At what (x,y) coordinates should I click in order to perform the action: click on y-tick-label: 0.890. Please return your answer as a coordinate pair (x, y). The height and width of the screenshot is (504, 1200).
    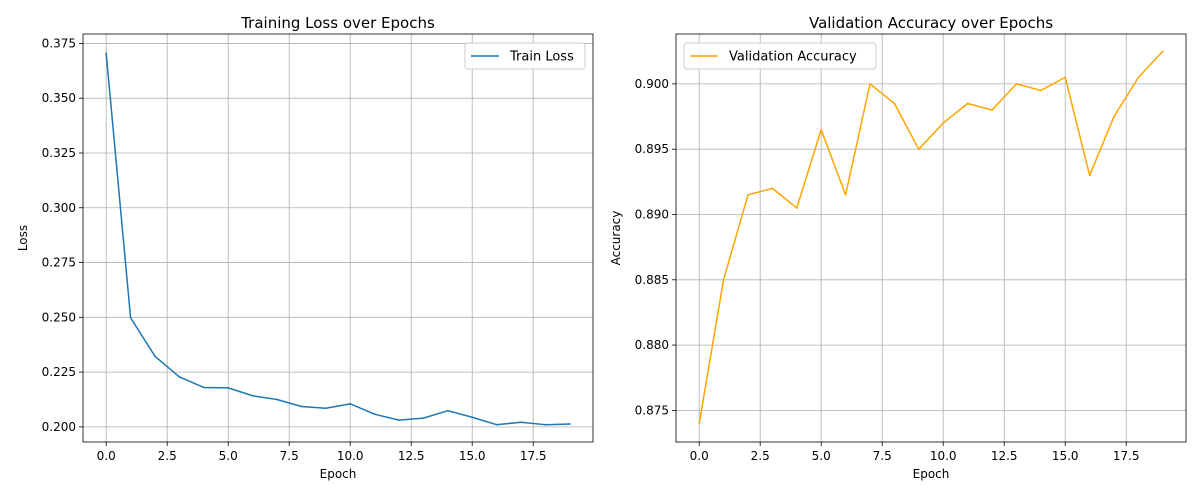
    Looking at the image, I should click on (652, 214).